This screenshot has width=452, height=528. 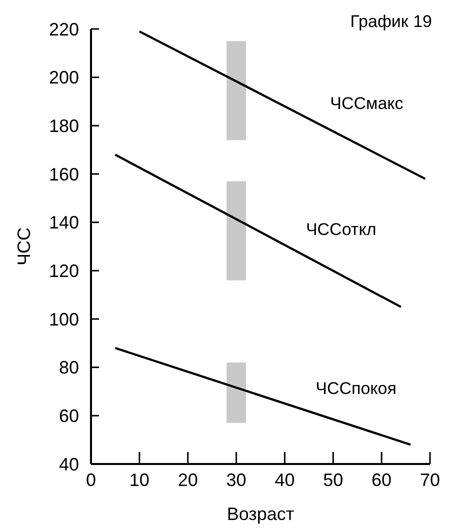 I want to click on y-tick-label: 120, so click(x=63, y=270).